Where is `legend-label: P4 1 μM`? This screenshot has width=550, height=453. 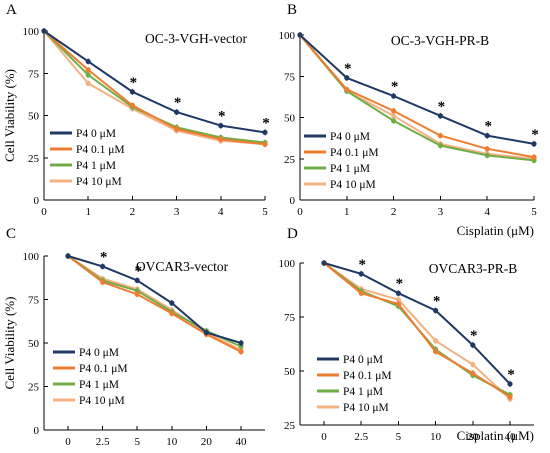 legend-label: P4 1 μM is located at coordinates (350, 169).